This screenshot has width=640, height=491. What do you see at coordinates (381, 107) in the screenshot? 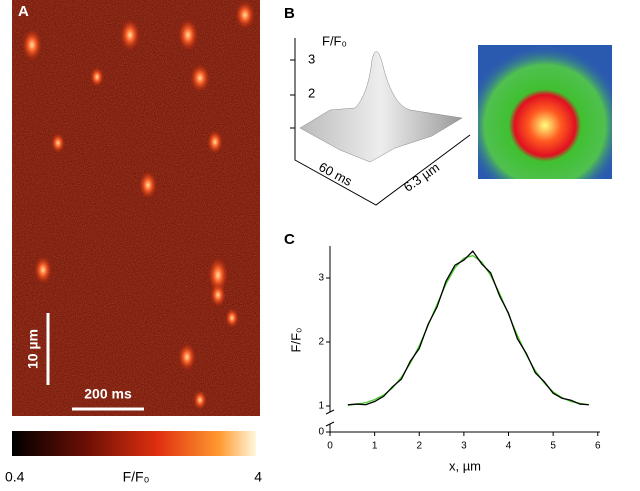
I see `surface` at bounding box center [381, 107].